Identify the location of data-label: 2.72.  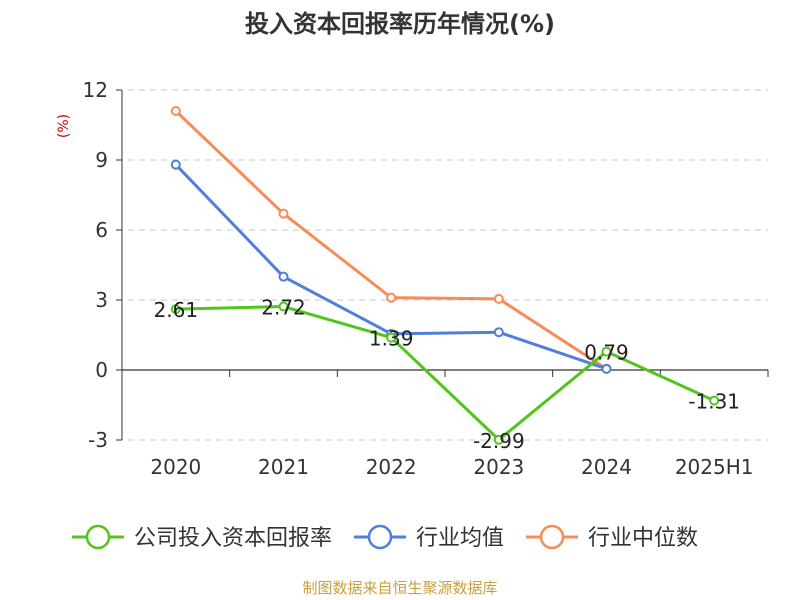
(283, 308).